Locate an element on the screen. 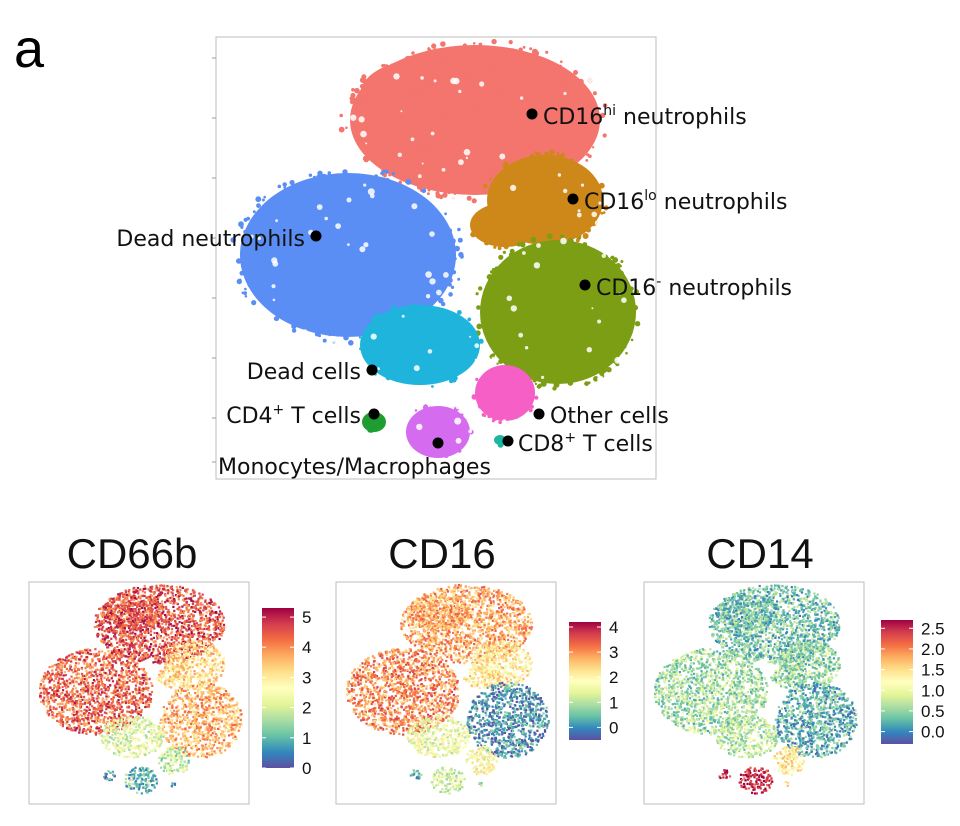 This screenshot has height=826, width=960. cluster-cd16neg is located at coordinates (558, 312).